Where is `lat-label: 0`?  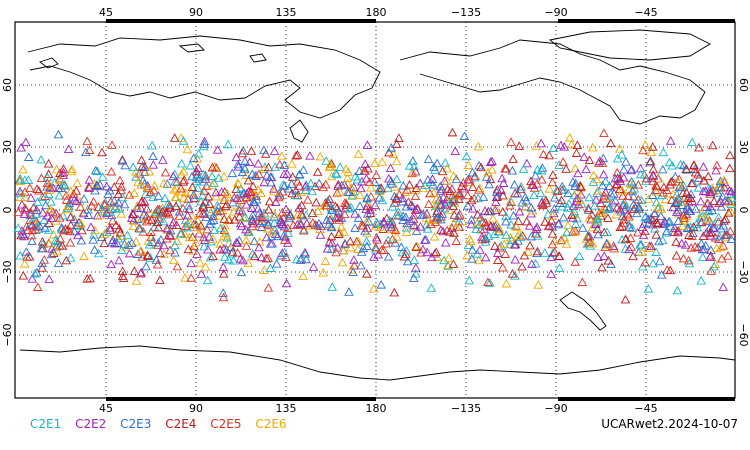 lat-label: 0 is located at coordinates (743, 210).